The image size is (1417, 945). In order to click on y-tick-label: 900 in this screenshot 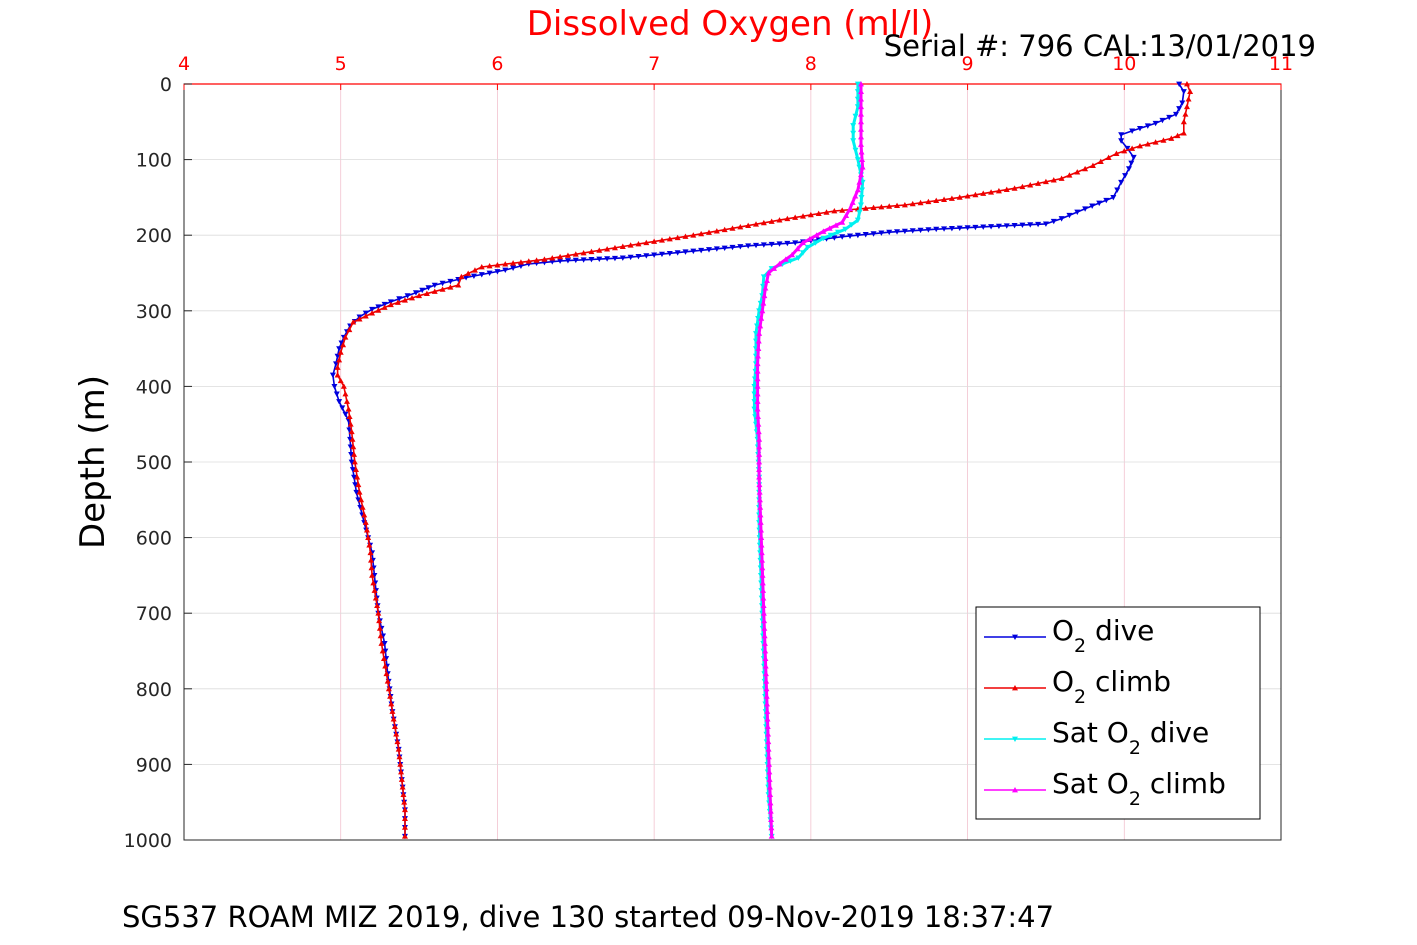, I will do `click(154, 765)`.